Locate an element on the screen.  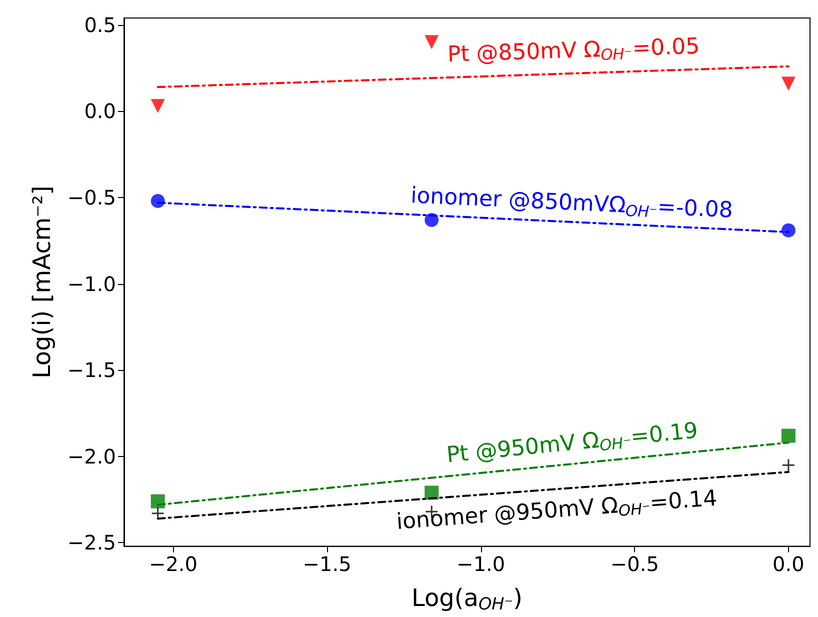
y-tick-label: 0.5 is located at coordinates (100, 24).